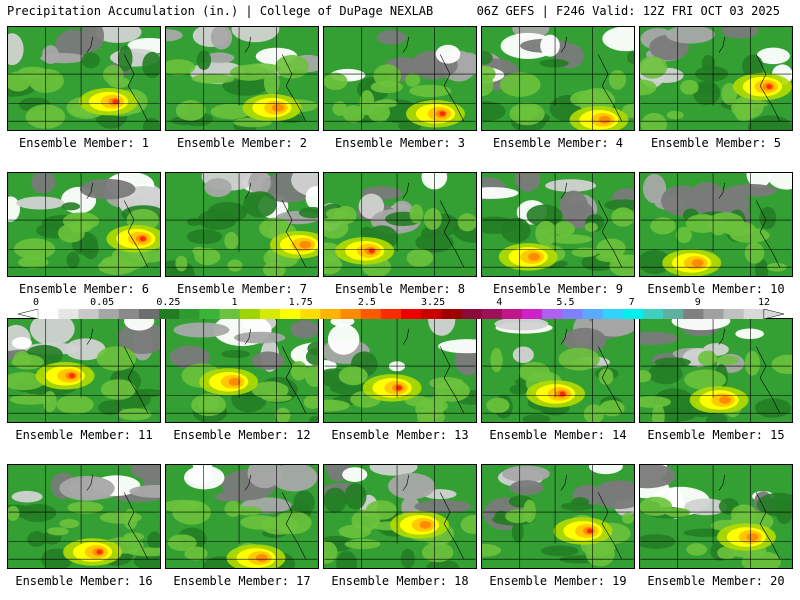 This screenshot has height=600, width=800. I want to click on scale-right-arrow, so click(773, 314).